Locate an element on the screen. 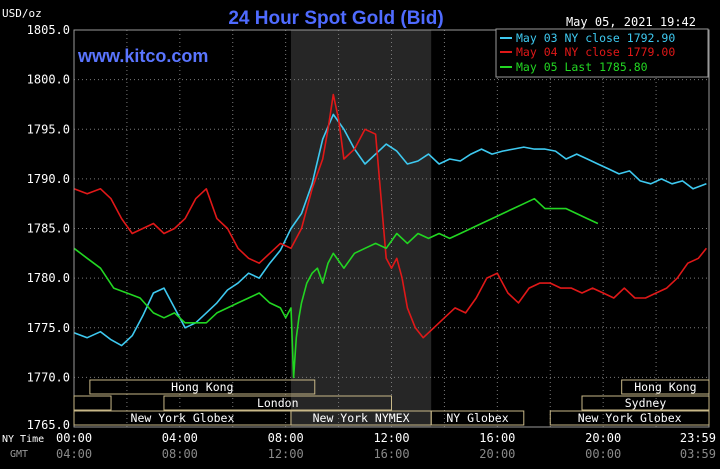  legend-label-may05: May 05 Last 1785.80 is located at coordinates (582, 67).